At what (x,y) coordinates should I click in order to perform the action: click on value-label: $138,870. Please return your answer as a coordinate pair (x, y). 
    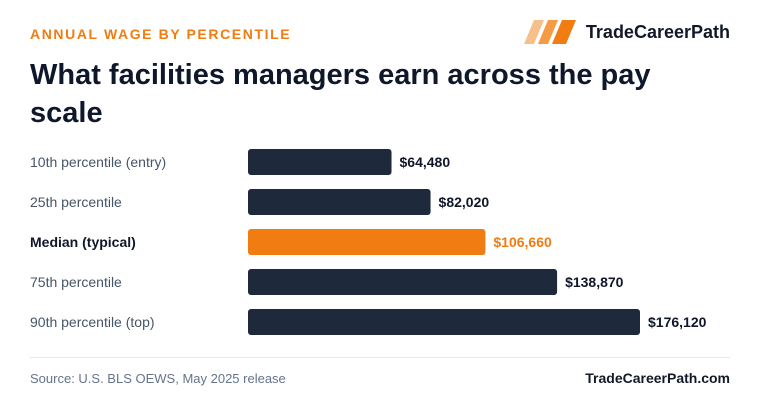
    Looking at the image, I should click on (594, 282).